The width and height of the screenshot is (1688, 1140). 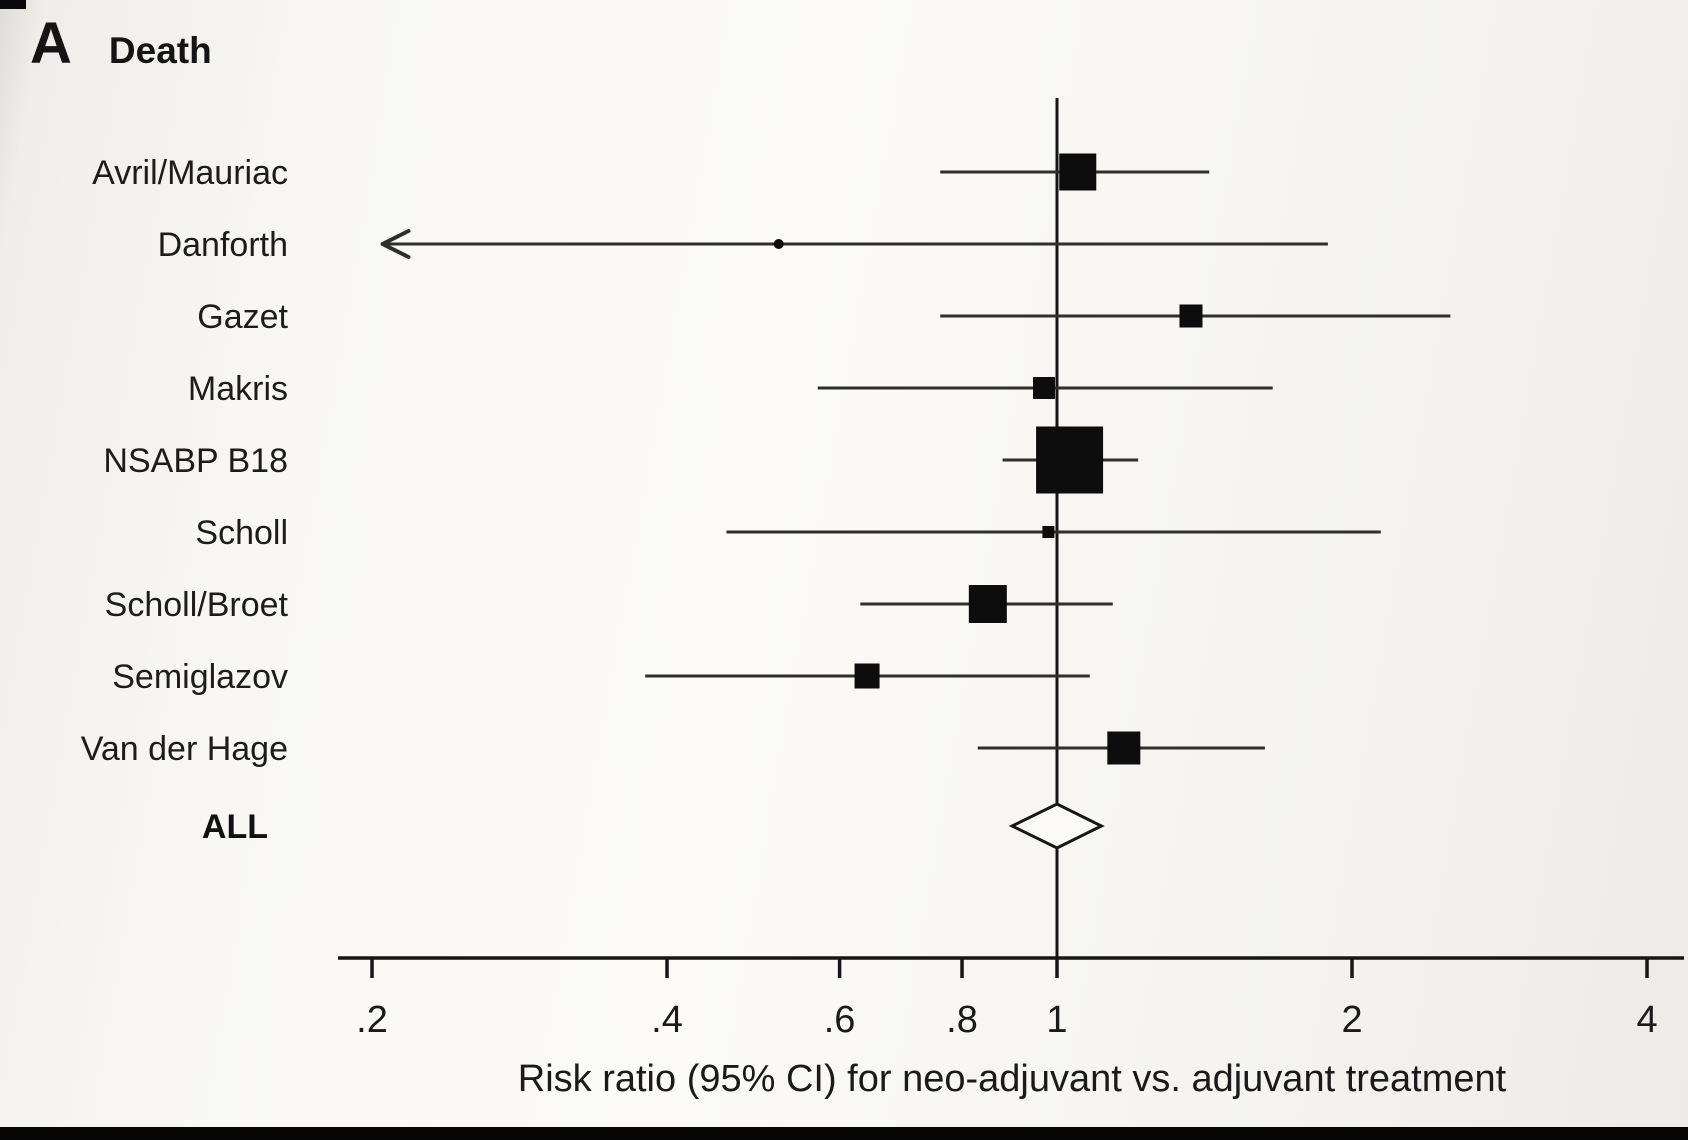 What do you see at coordinates (840, 1020) in the screenshot?
I see `x-axis-tick-label: .6` at bounding box center [840, 1020].